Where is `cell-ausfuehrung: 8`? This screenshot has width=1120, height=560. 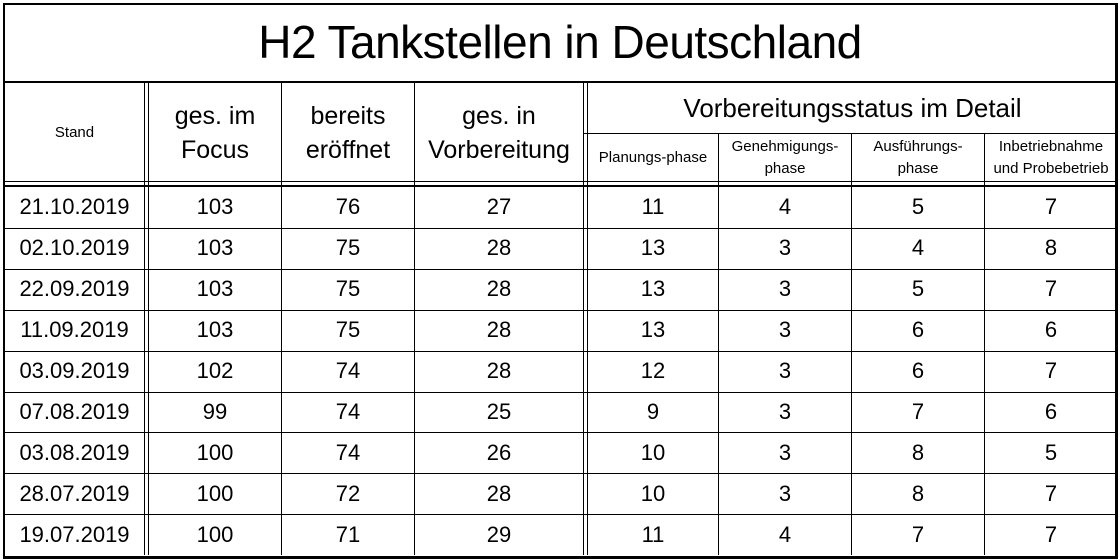
cell-ausfuehrung: 8 is located at coordinates (918, 493).